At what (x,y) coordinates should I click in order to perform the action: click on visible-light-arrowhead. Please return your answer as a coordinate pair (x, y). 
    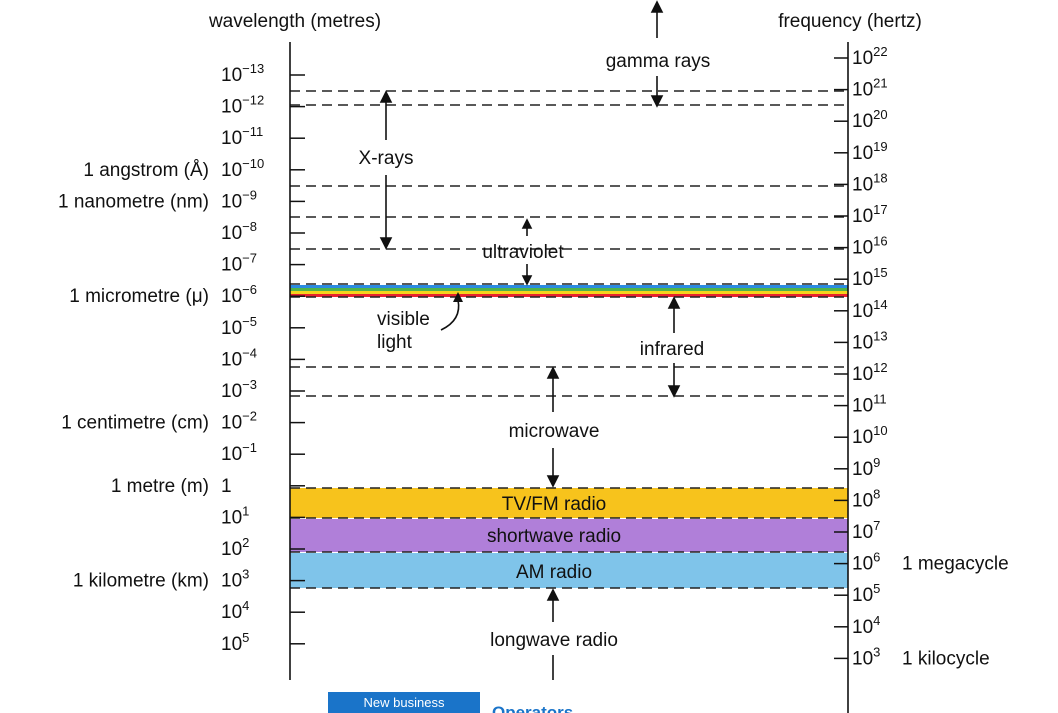
    Looking at the image, I should click on (458, 297).